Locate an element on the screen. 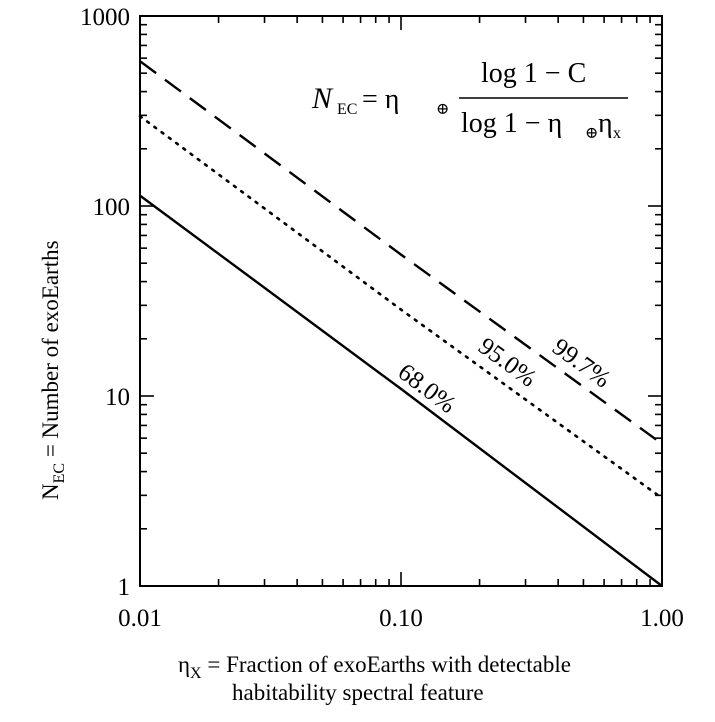  x-axis-title-main: η is located at coordinates (184, 664).